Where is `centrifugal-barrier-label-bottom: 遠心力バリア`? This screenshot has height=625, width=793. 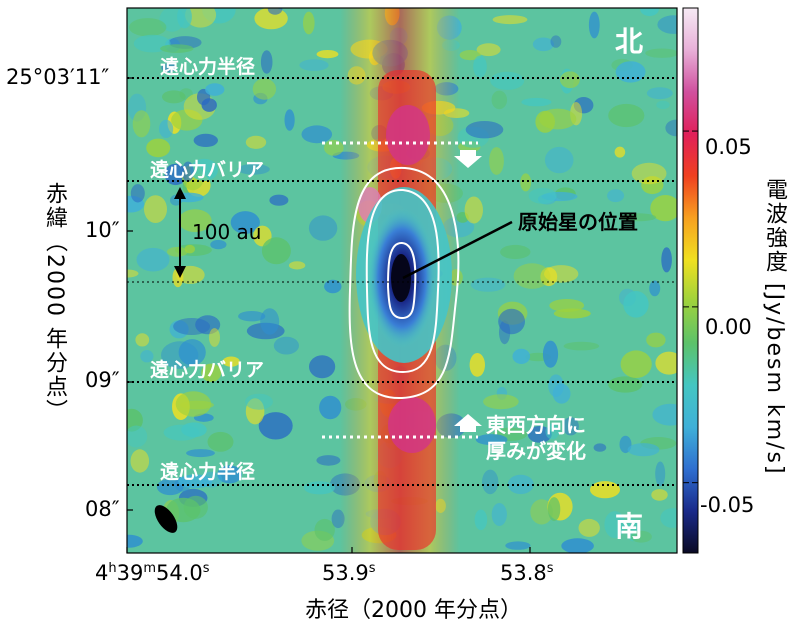 centrifugal-barrier-label-bottom: 遠心力バリア is located at coordinates (207, 370).